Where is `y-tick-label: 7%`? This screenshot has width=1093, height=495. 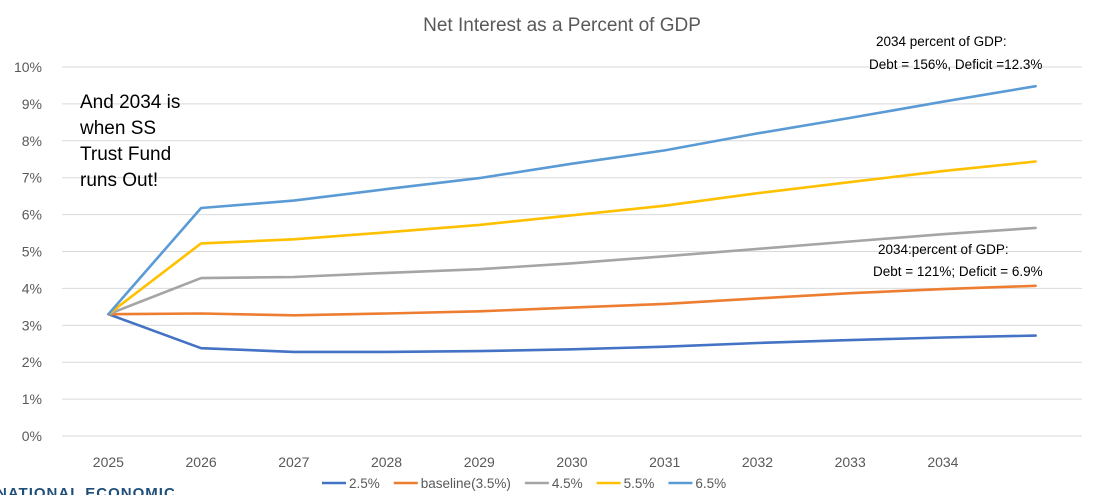
y-tick-label: 7% is located at coordinates (32, 178).